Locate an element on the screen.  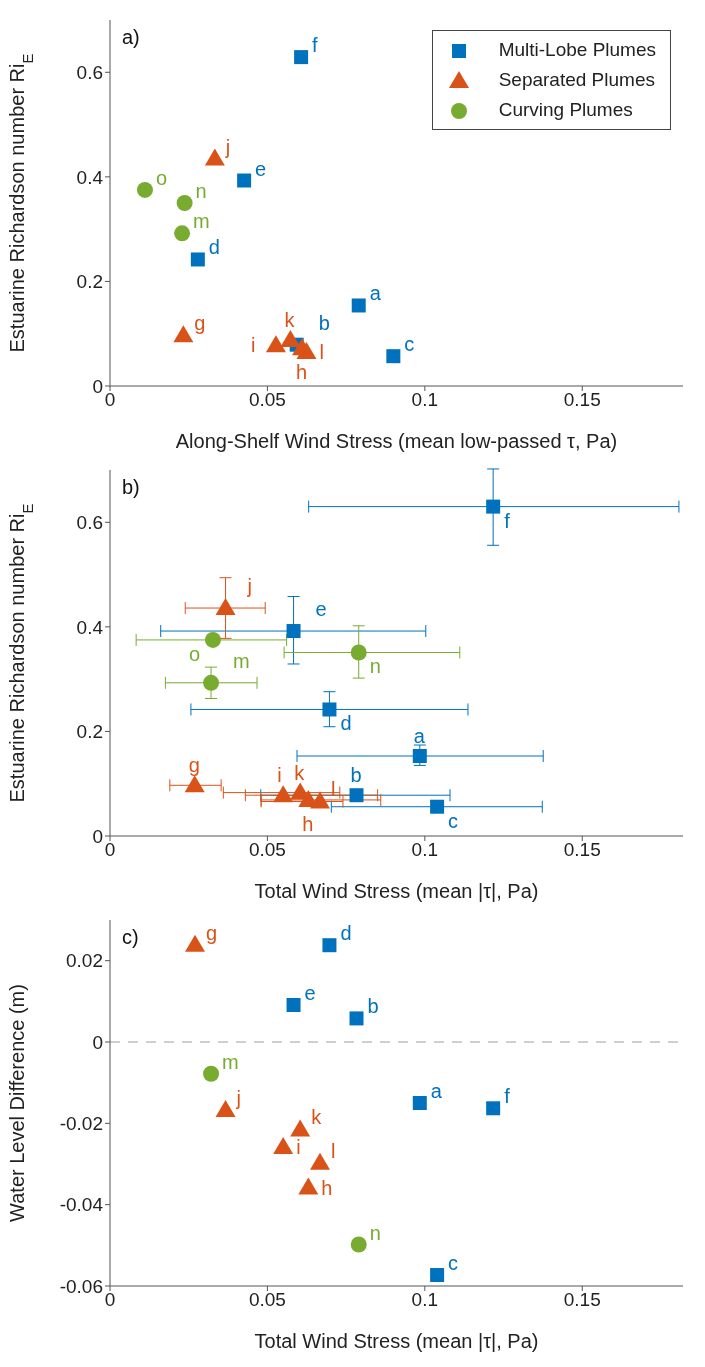
y-tick-label: 0.2 is located at coordinates (89, 282).